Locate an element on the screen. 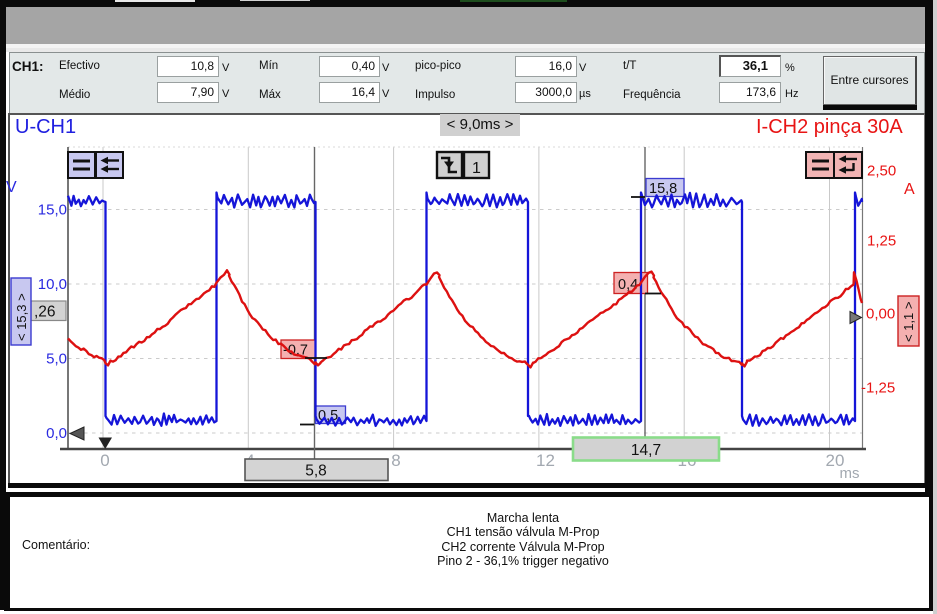 The height and width of the screenshot is (614, 937). svg-text: A is located at coordinates (909, 189).